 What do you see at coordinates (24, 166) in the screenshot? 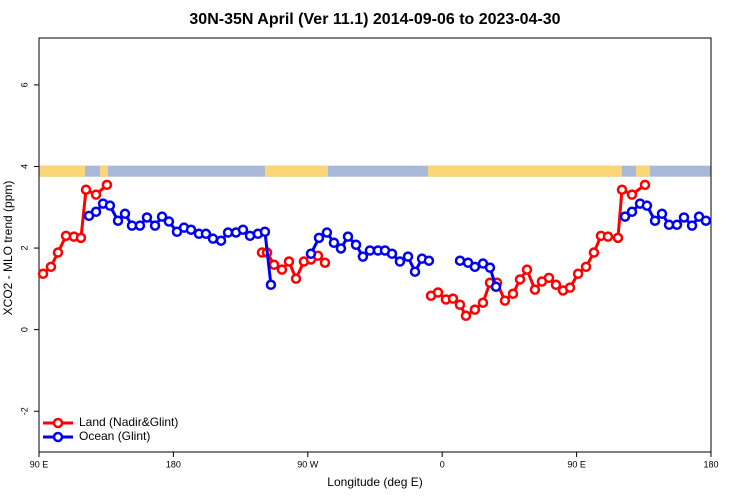
I see `y-tick-label: 4` at bounding box center [24, 166].